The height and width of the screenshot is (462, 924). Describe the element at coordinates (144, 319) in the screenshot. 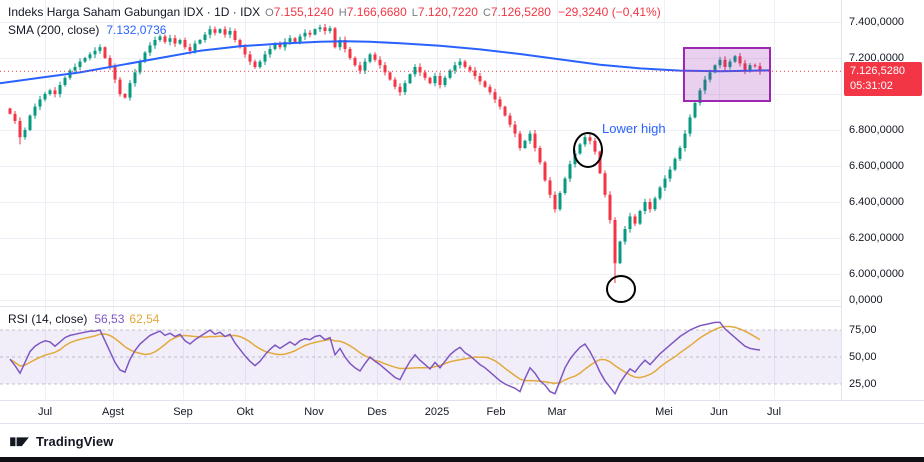

I see `rsi-ma-value: 62,54` at that location.